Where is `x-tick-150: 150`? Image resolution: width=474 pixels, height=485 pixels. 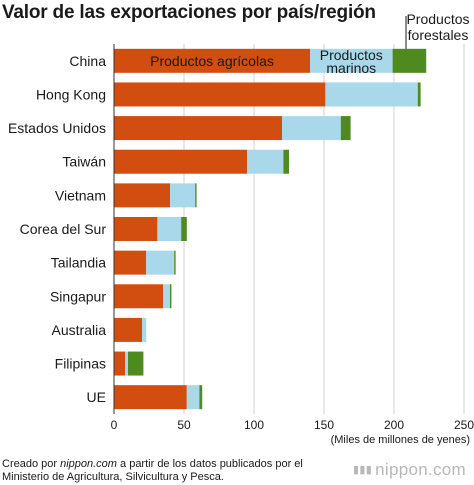 x-tick-150: 150 is located at coordinates (324, 425).